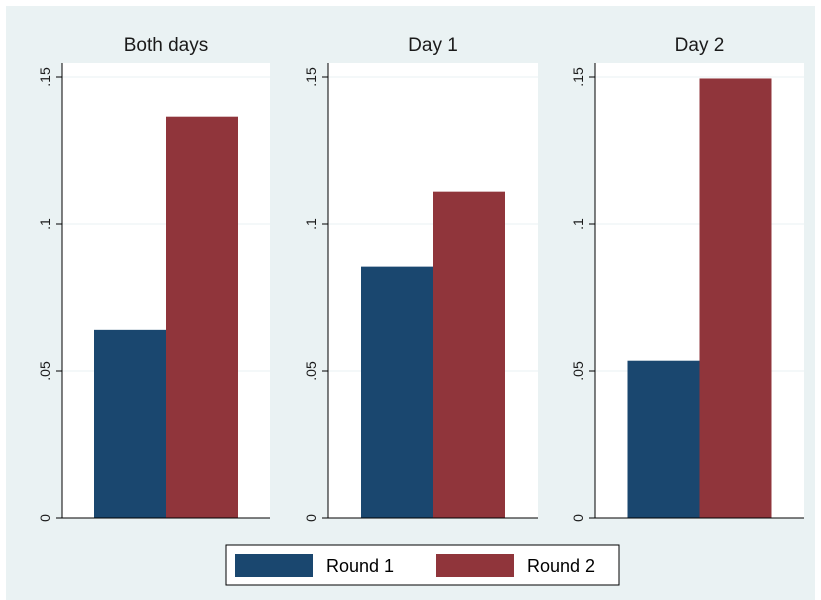  I want to click on top-strip, so click(410, 3).